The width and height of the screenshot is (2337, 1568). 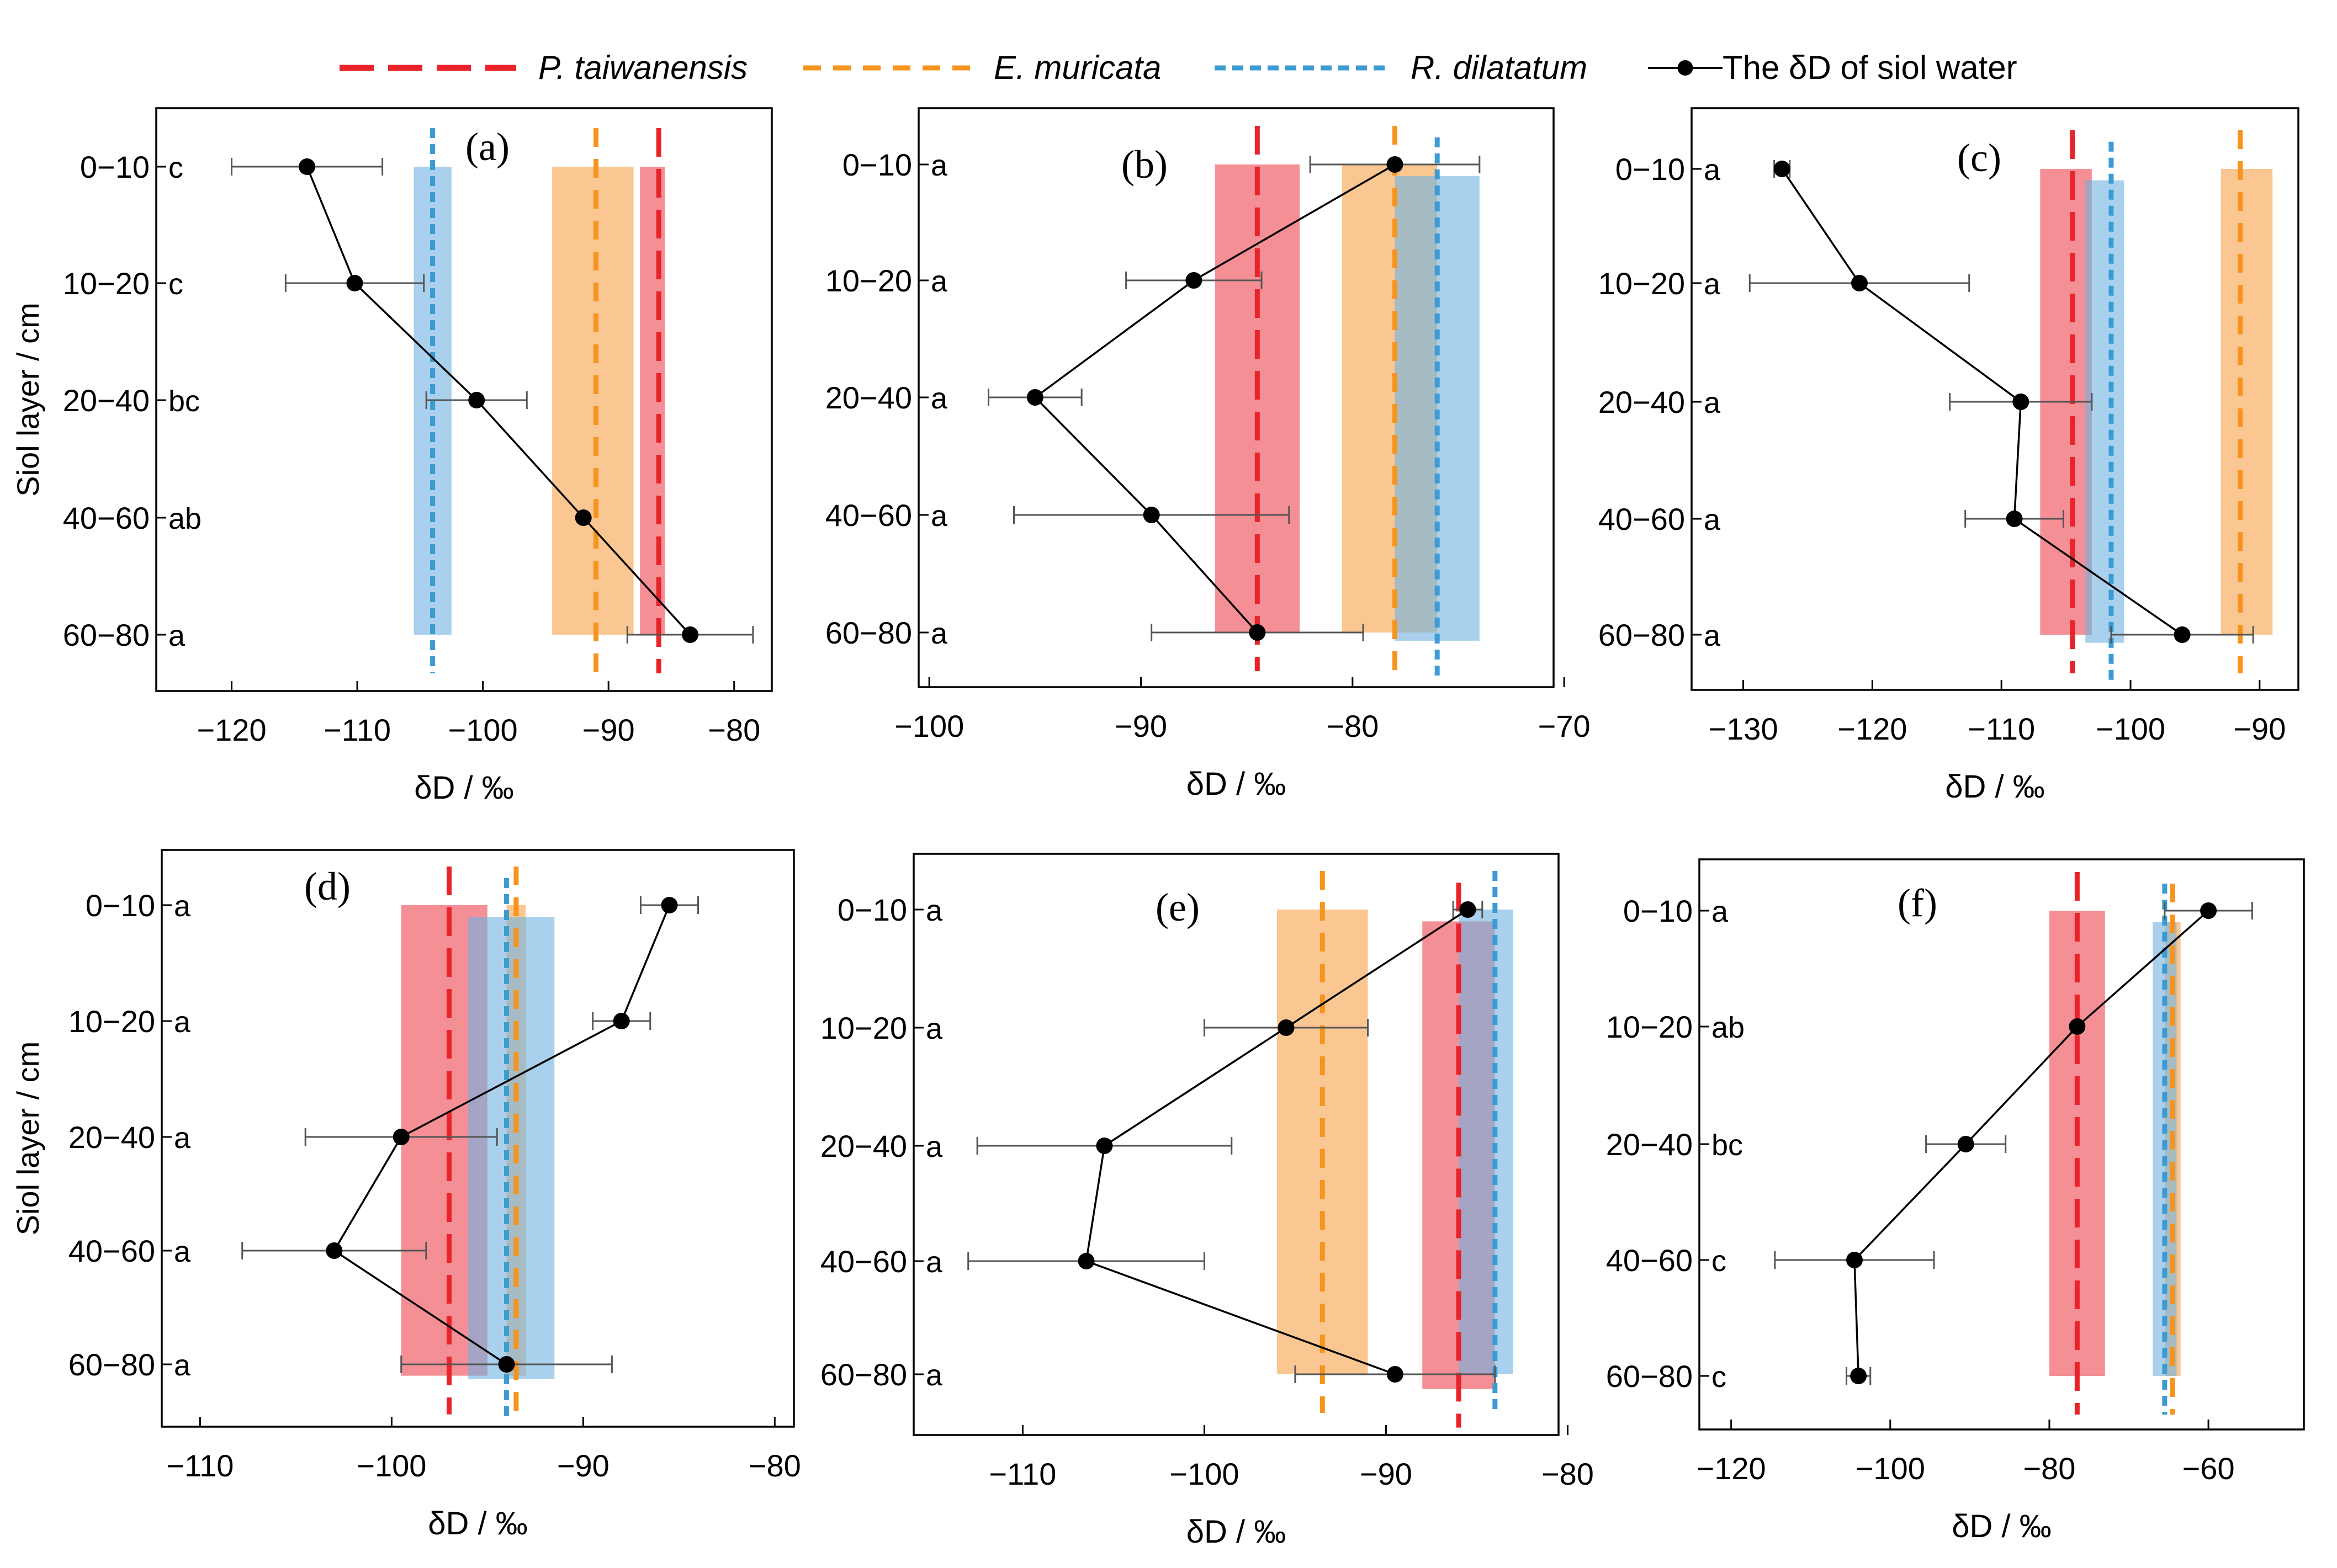 I want to click on panel-label: (d), so click(x=327, y=886).